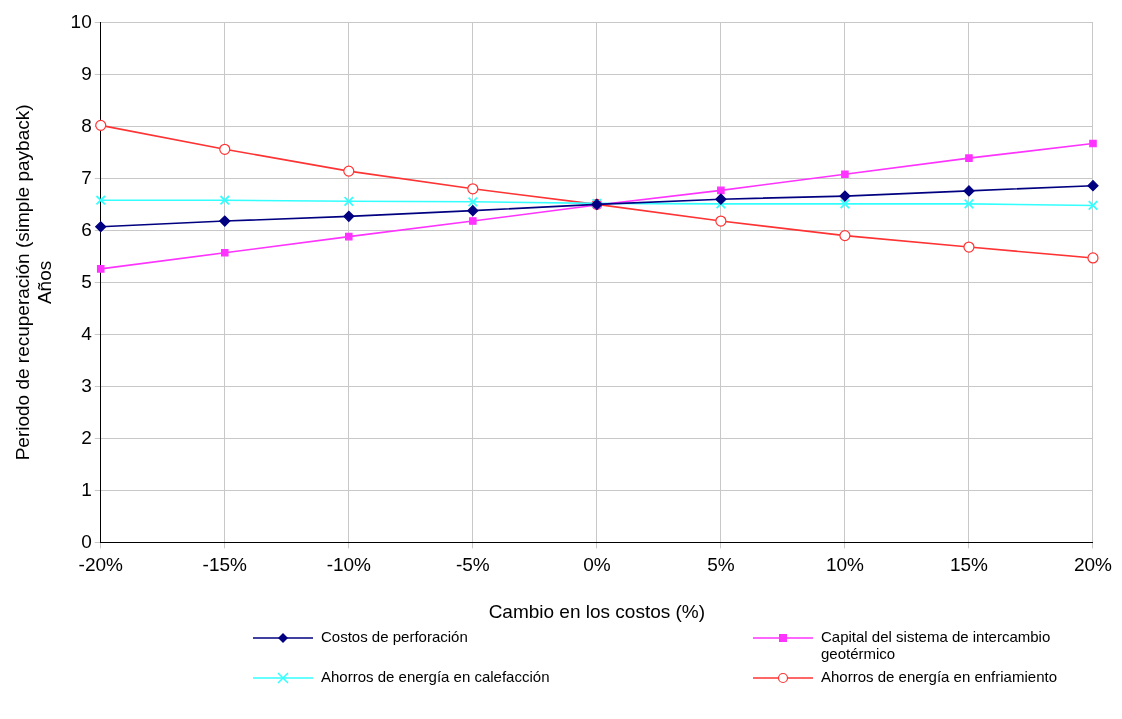 Image resolution: width=1122 pixels, height=719 pixels. Describe the element at coordinates (86, 125) in the screenshot. I see `y-tick-label: 8` at that location.